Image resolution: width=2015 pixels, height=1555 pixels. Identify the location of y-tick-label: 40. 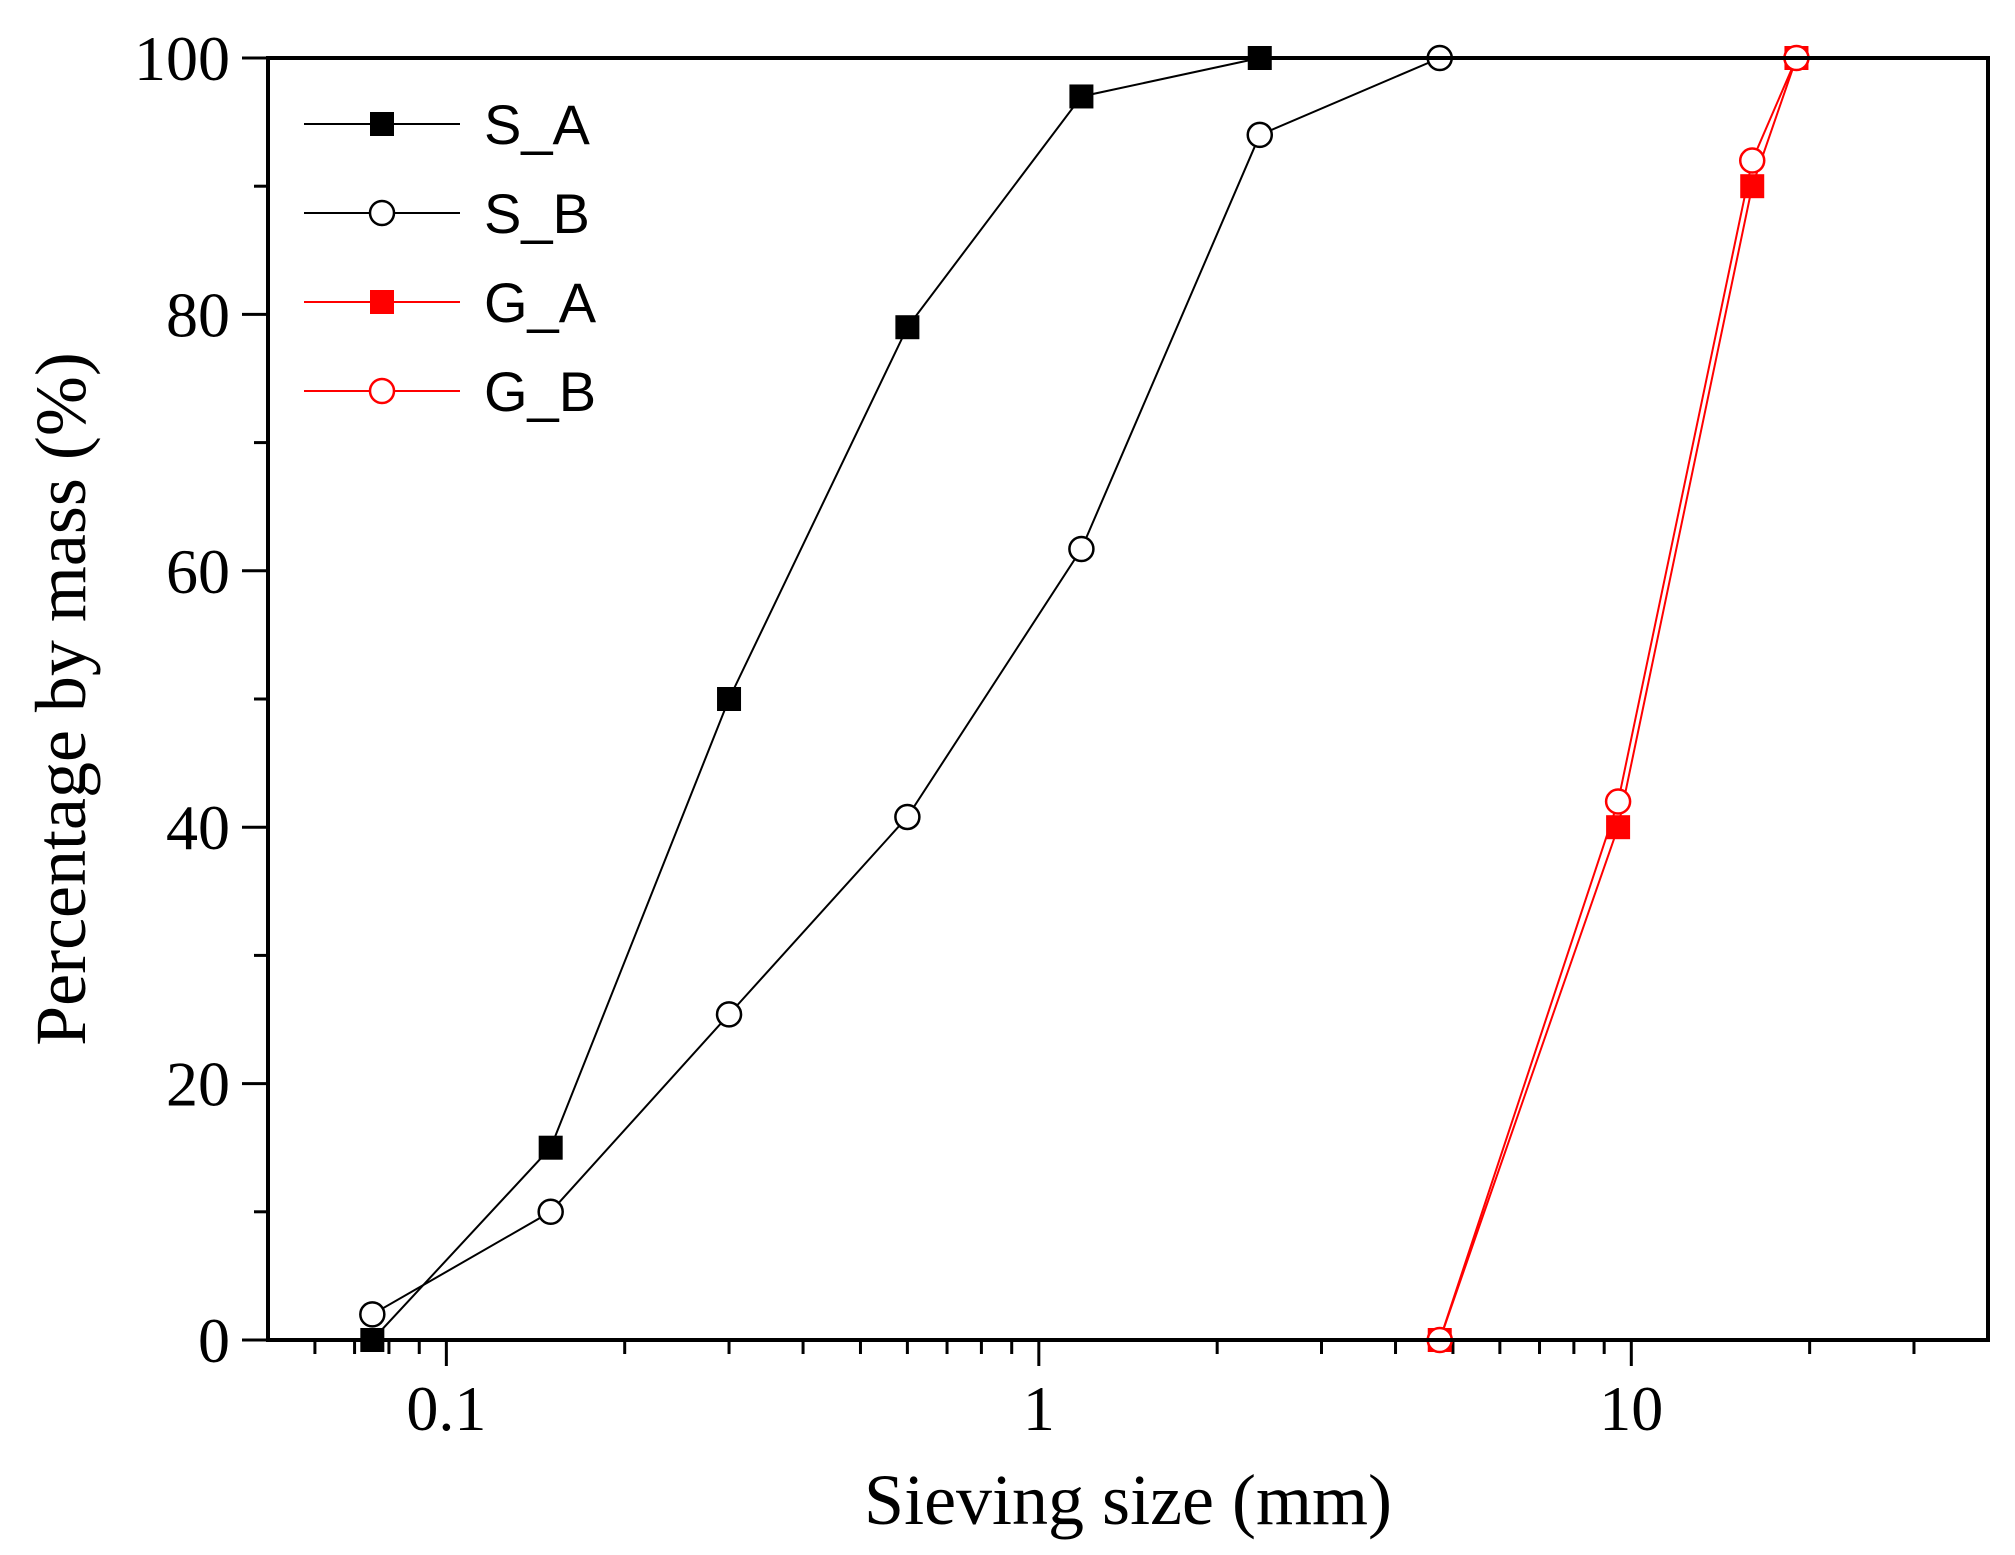
(198, 827).